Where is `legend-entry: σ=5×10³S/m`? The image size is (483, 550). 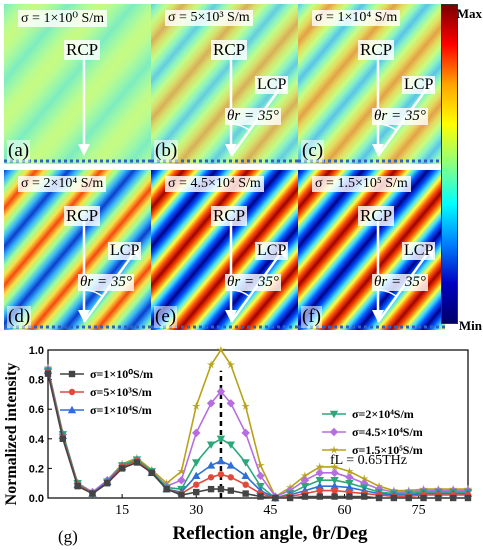 legend-entry: σ=5×10³S/m is located at coordinates (106, 392).